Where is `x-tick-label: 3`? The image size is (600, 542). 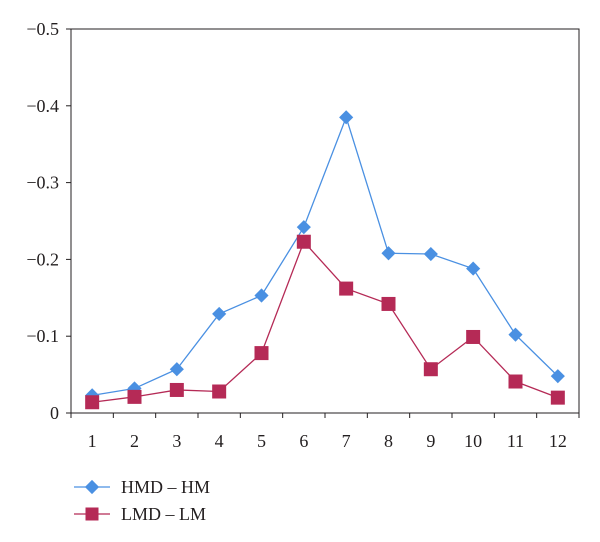 x-tick-label: 3 is located at coordinates (176, 441).